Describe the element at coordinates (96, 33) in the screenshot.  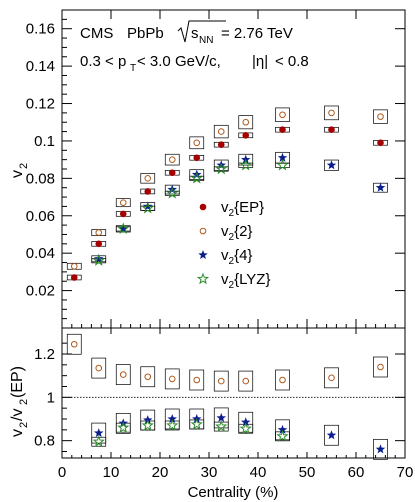
I see `collaboration-label: CMS` at that location.